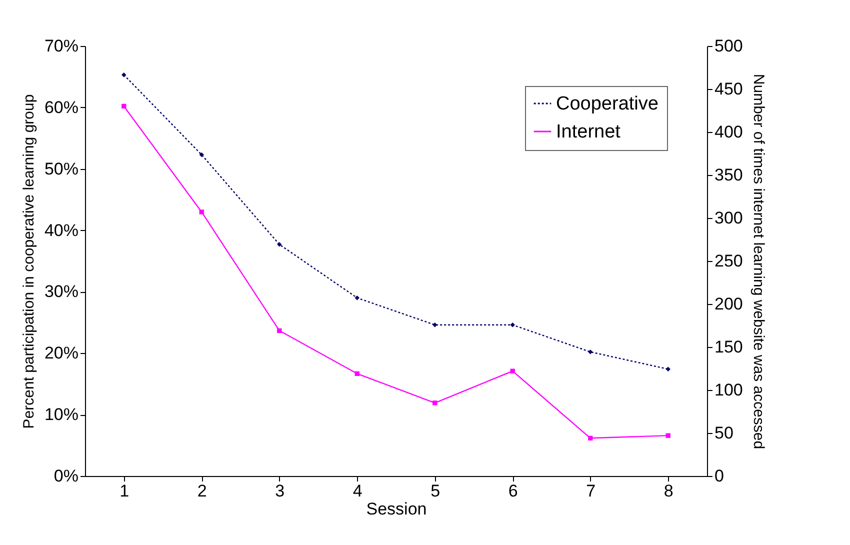  Describe the element at coordinates (728, 304) in the screenshot. I see `y2-tick-label: 200` at that location.